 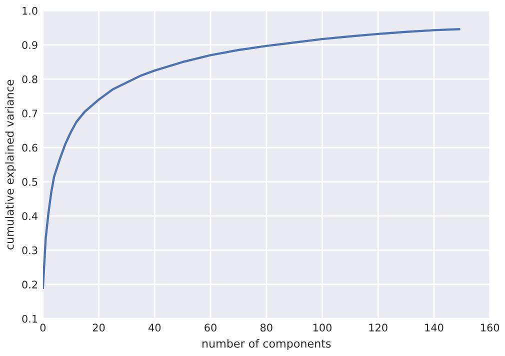 I want to click on y-tick-label: 0.9, so click(x=30, y=45).